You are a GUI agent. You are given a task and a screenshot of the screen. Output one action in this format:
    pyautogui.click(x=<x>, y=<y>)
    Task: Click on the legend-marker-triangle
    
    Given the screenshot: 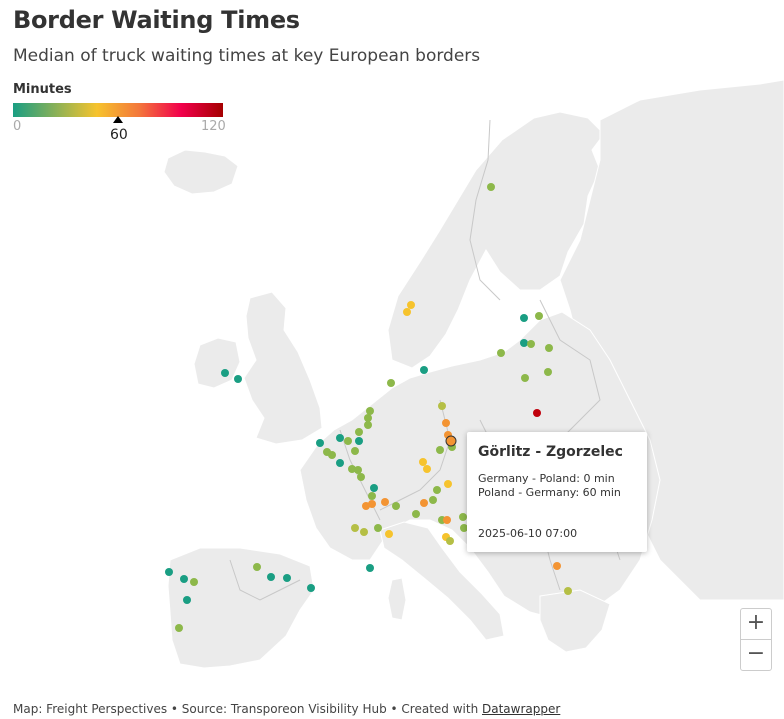 What is the action you would take?
    pyautogui.click(x=118, y=119)
    